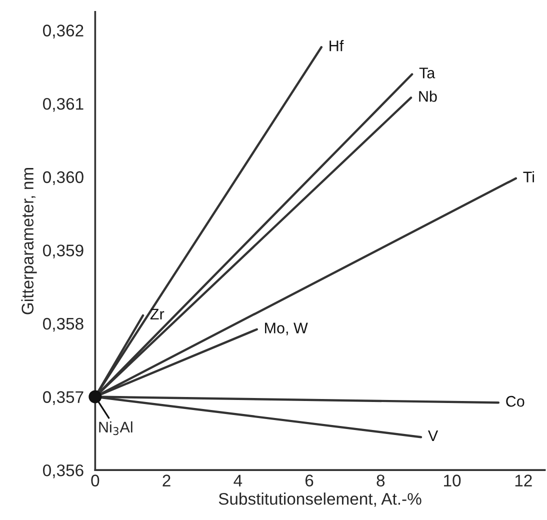 The image size is (547, 520). What do you see at coordinates (320, 499) in the screenshot?
I see `x-axis-title: Substitutionselement, At.-%` at bounding box center [320, 499].